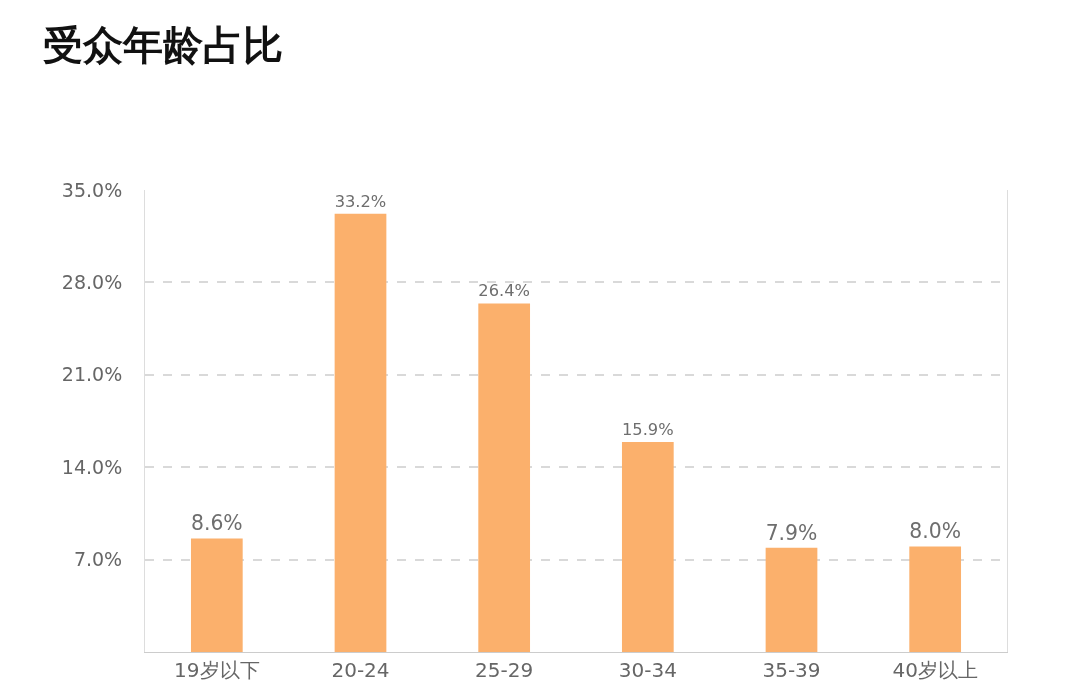  I want to click on y-tick-label: 28.0%, so click(92, 282).